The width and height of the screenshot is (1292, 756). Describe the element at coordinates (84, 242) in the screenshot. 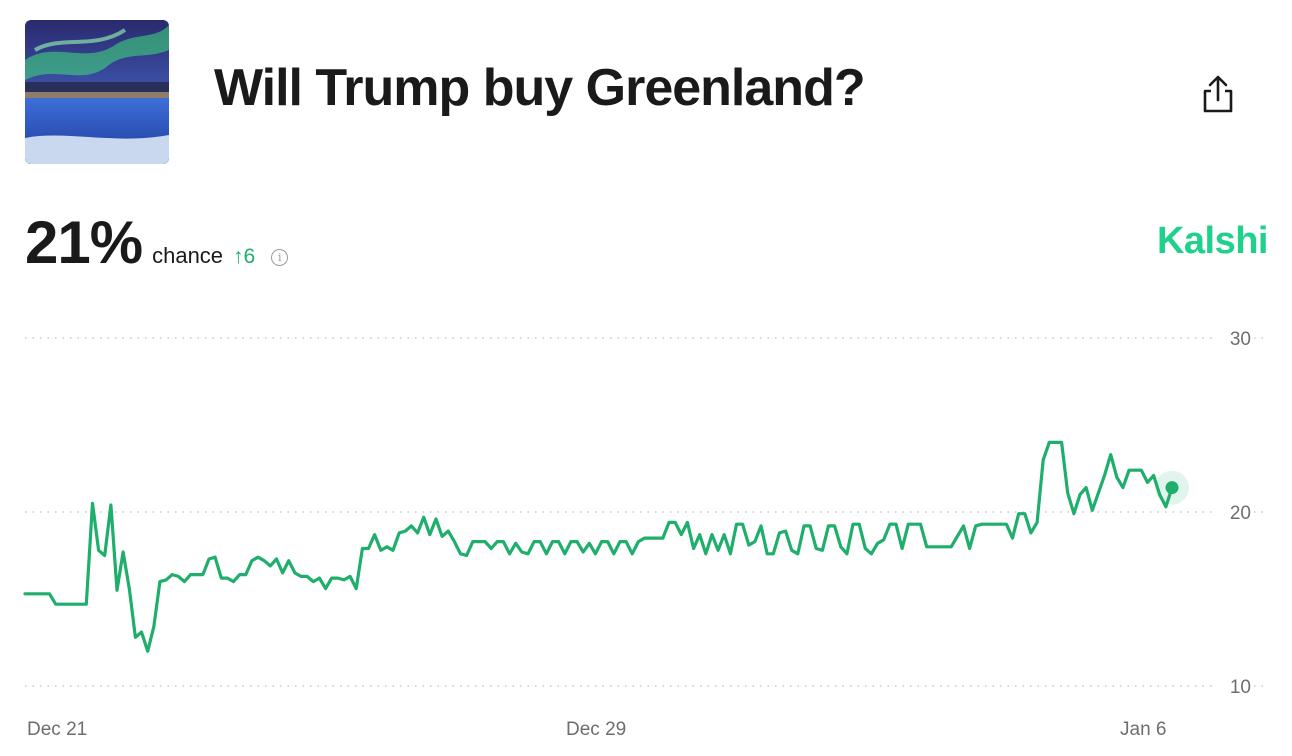

I see `probability-value: 21%` at that location.